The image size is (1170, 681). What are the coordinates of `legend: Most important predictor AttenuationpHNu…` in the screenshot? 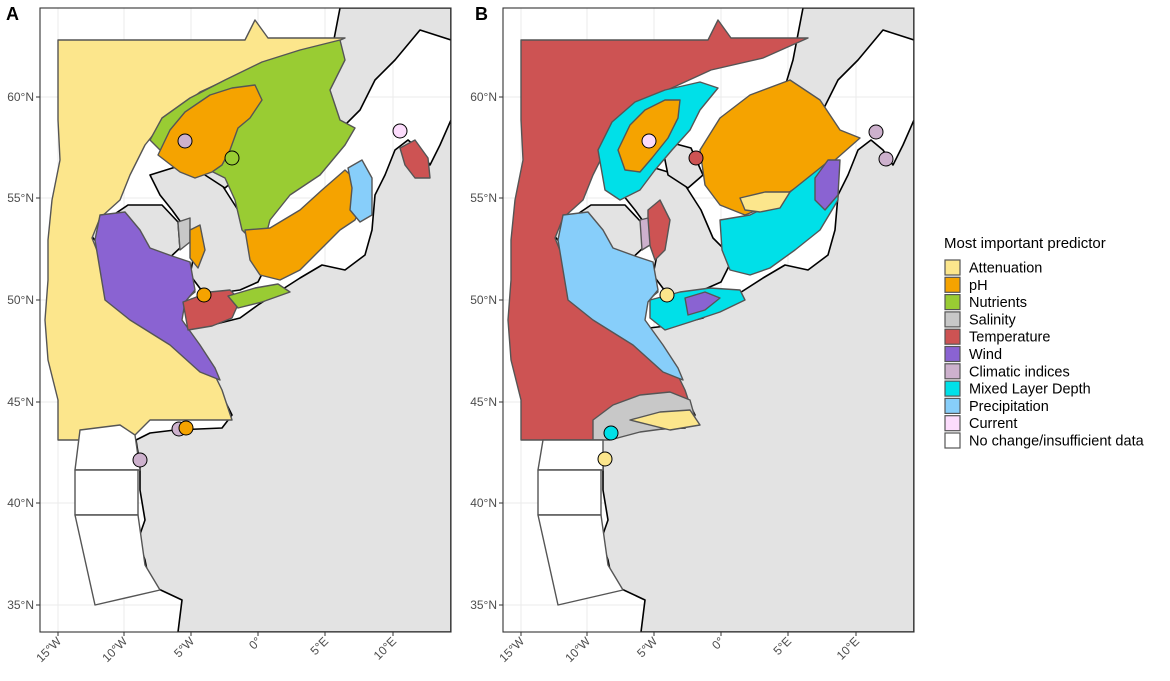 It's located at (1044, 342).